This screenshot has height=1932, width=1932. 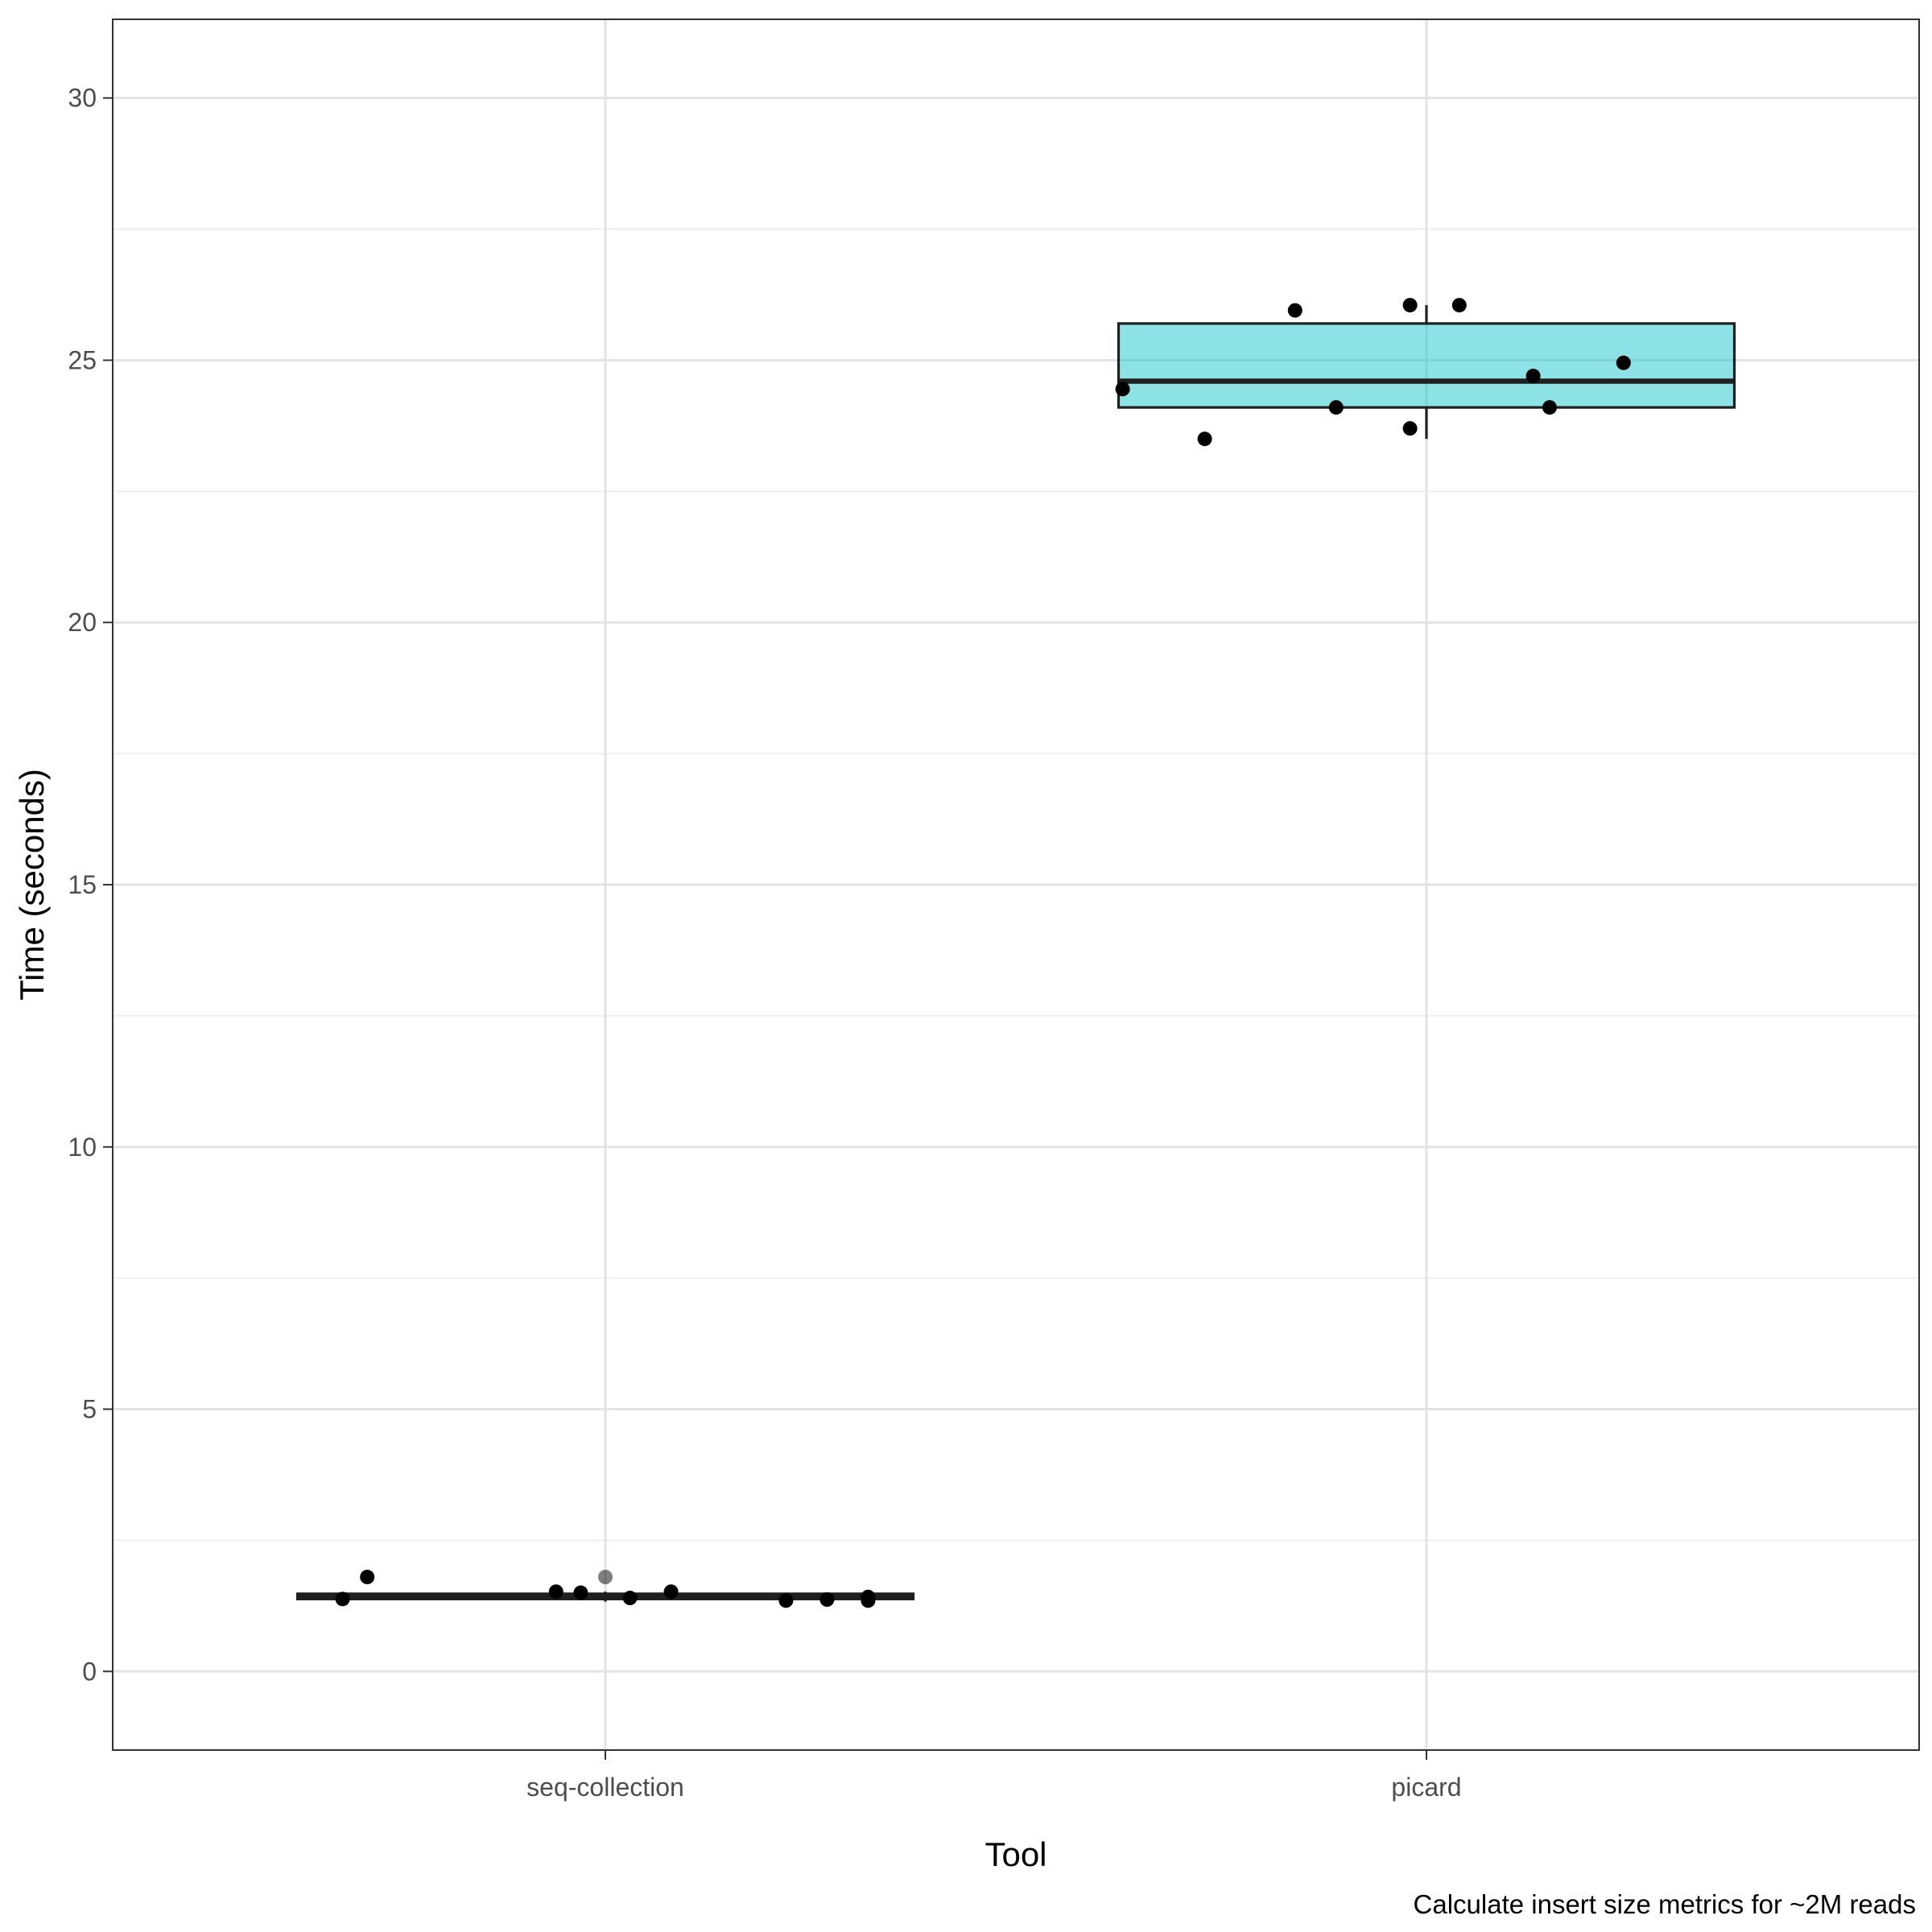 What do you see at coordinates (994, 1776) in the screenshot?
I see `x-axis: seq-collection picard` at bounding box center [994, 1776].